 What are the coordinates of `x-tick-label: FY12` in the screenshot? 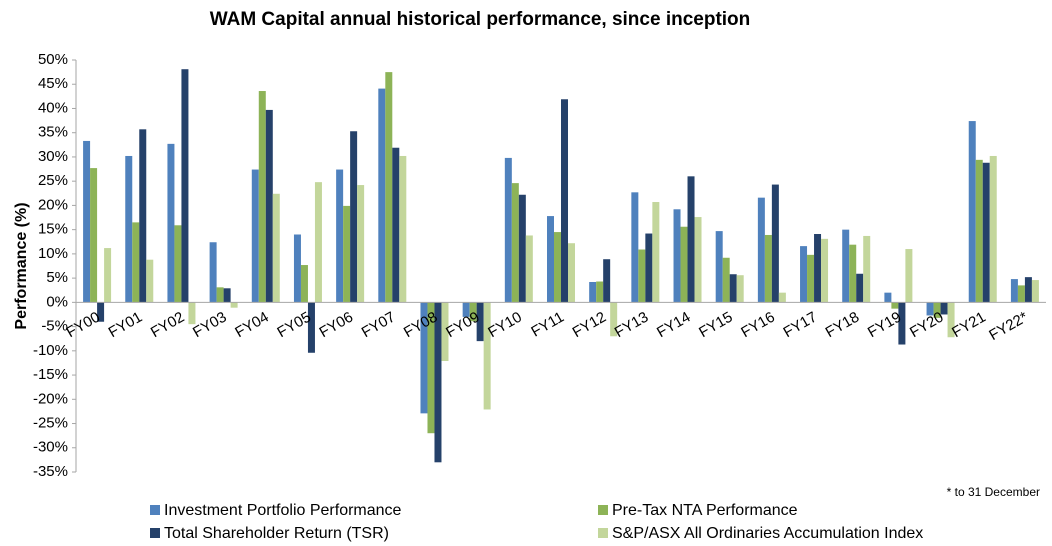 It's located at (590, 325).